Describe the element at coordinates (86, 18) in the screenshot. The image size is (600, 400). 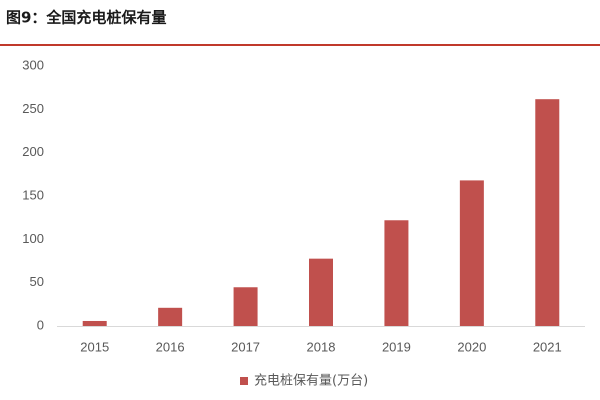
I see `chart-title: 图9：全国充电桩保有量` at that location.